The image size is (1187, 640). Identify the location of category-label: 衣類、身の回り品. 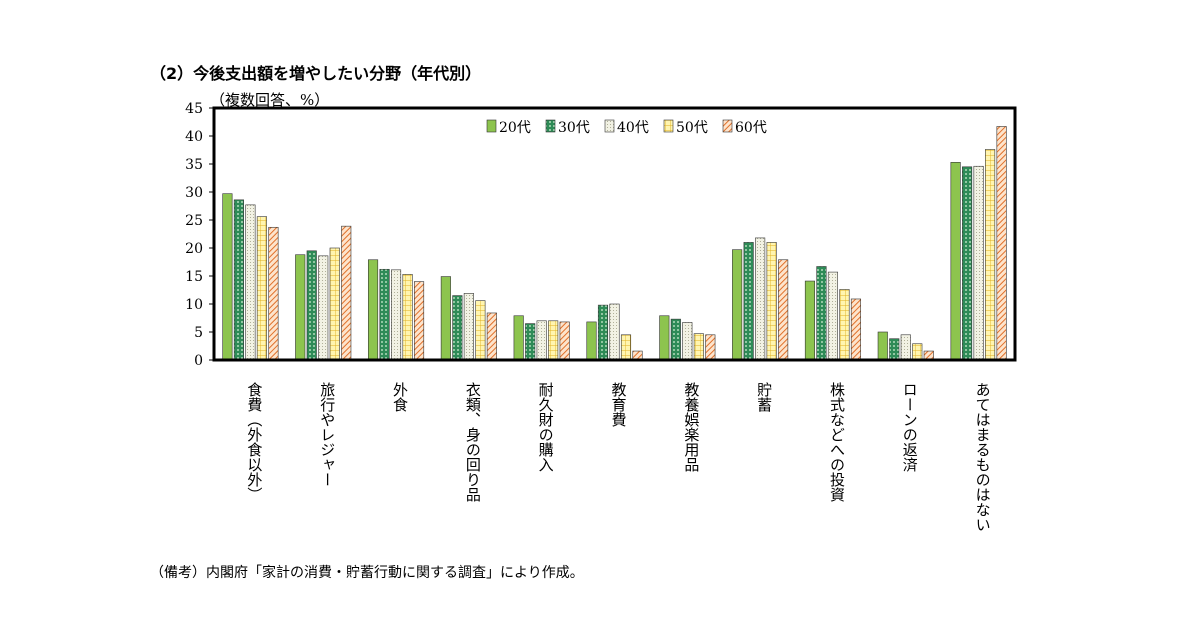
(473, 442).